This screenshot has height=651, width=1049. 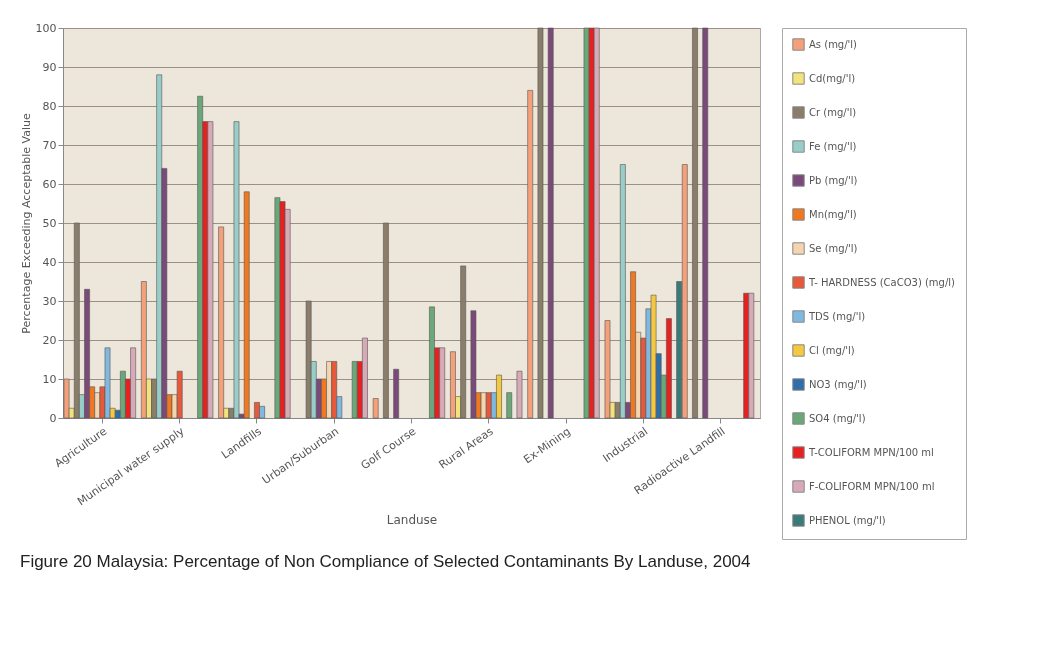 What do you see at coordinates (833, 112) in the screenshot?
I see `legend-label: Cr (mg/'l)` at bounding box center [833, 112].